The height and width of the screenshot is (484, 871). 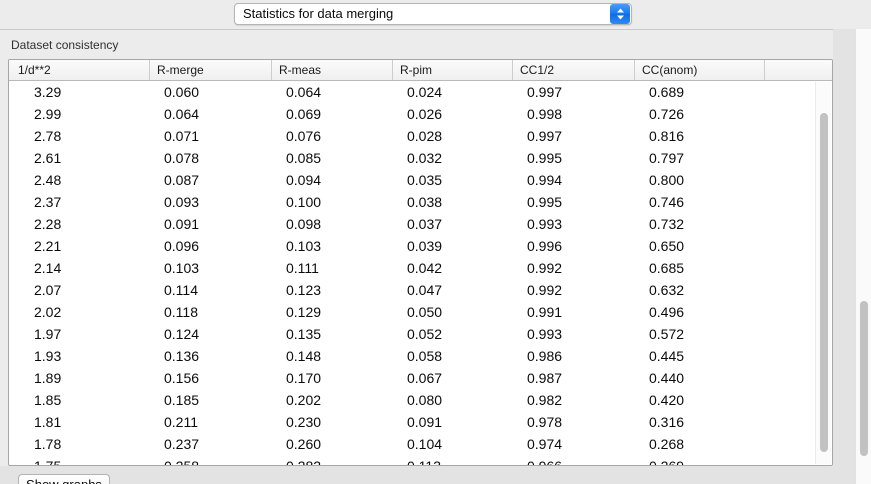 I want to click on column-header-r-pim: R-pim, so click(x=452, y=70).